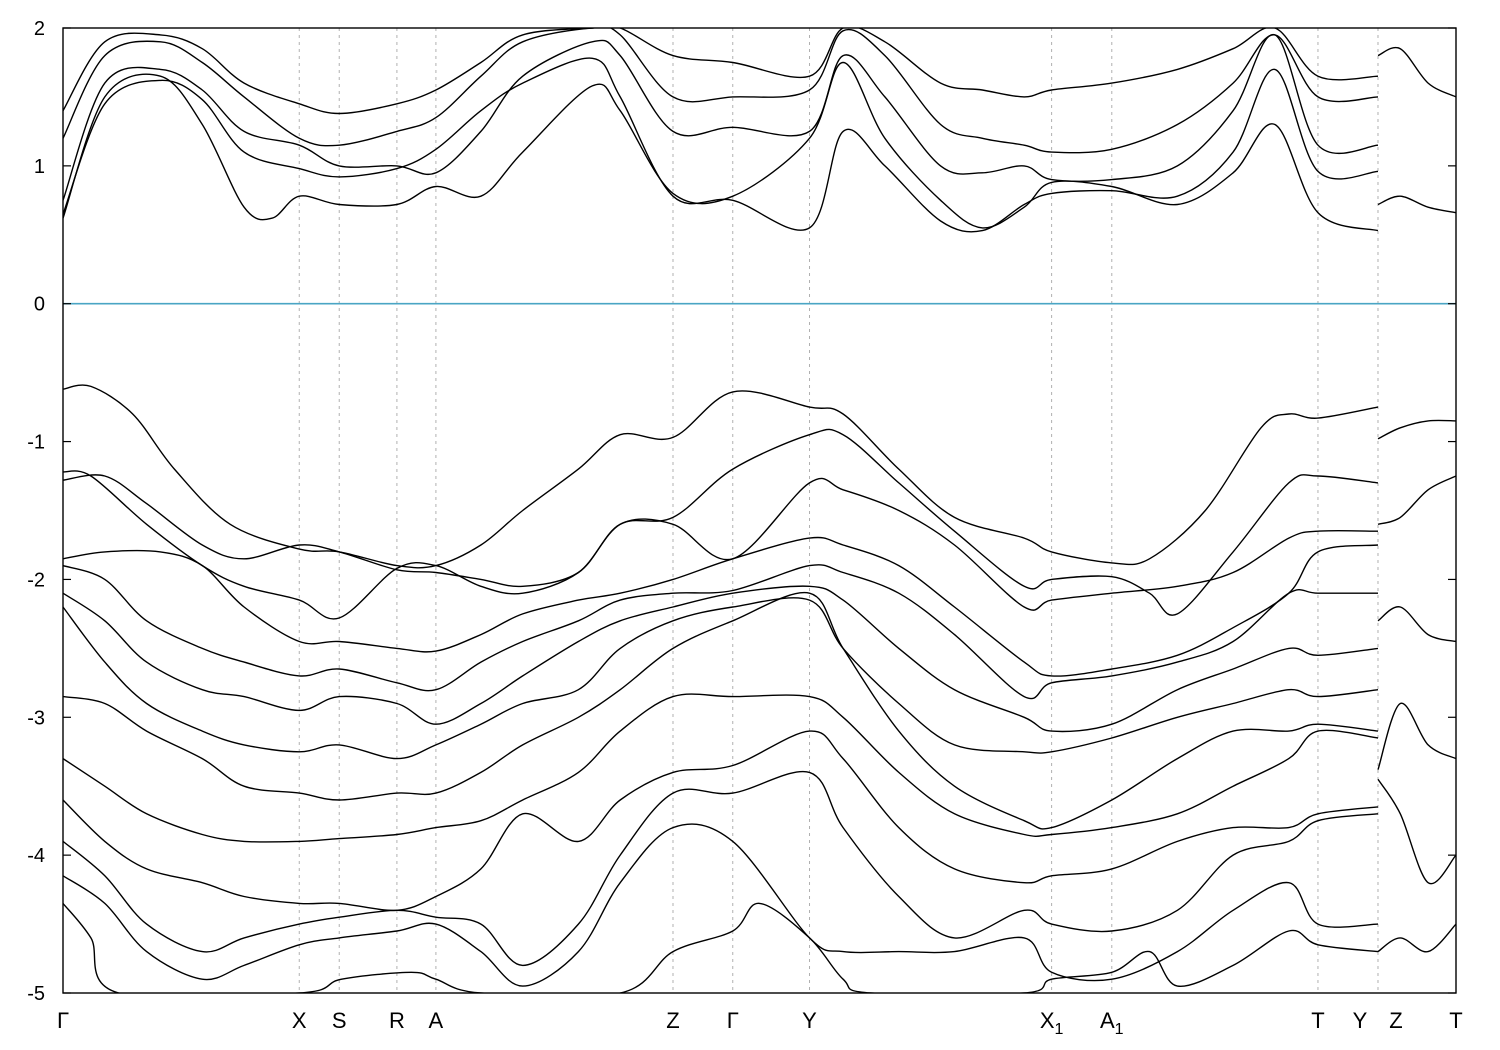 This screenshot has width=1500, height=1050. I want to click on k-point-label: R, so click(397, 1020).